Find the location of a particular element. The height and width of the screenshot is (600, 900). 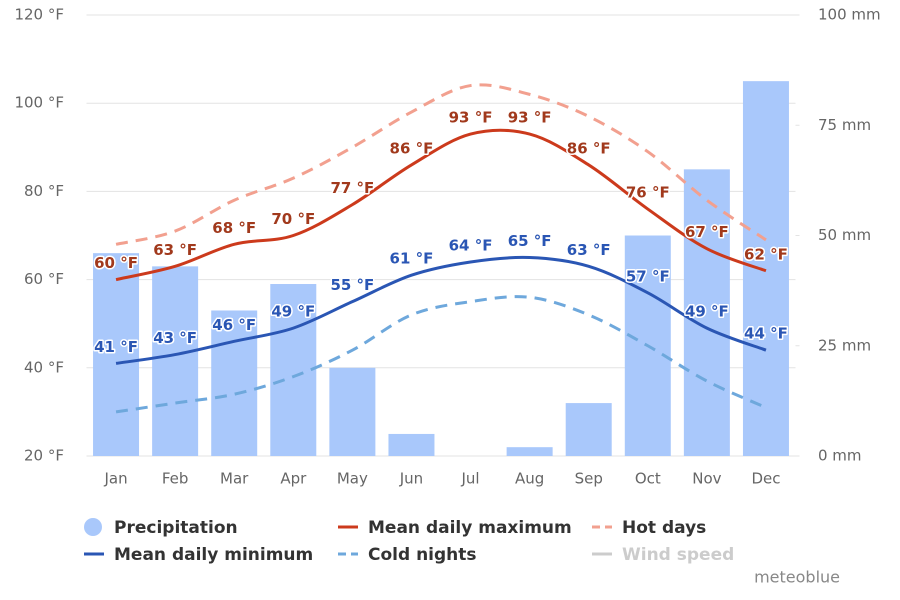

x-tick-label: Sep is located at coordinates (589, 479).